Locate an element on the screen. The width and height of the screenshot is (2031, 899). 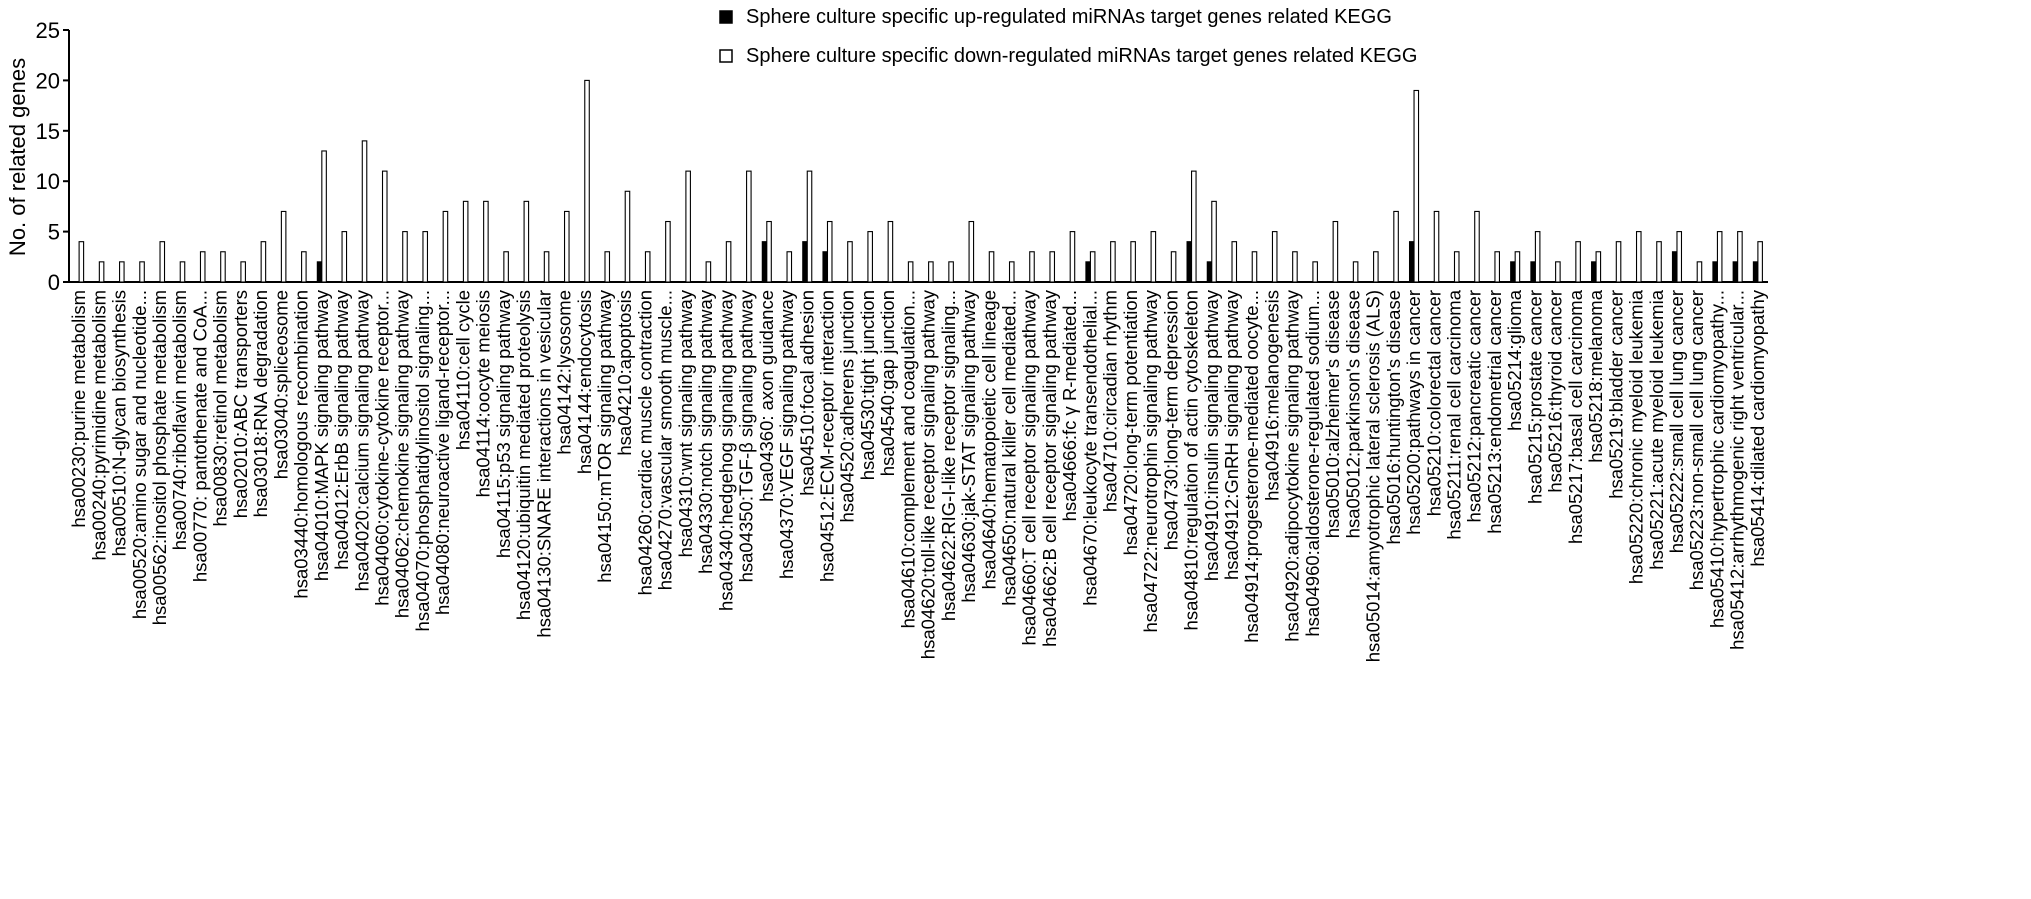
x-category-label: hsa05214:glioma is located at coordinates (1514, 360).